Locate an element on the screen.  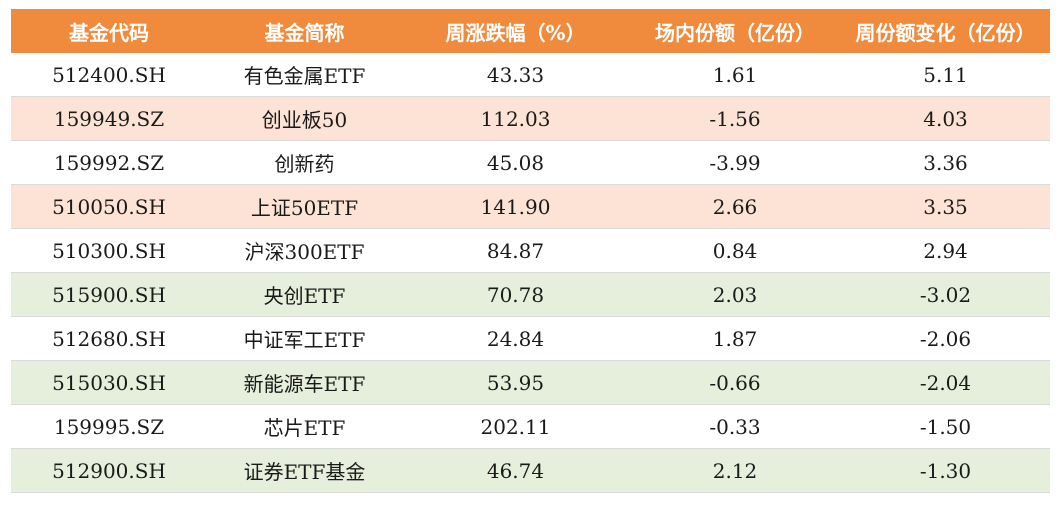
table-row: 515030.SH 新能源车ETF 53.95 -0.66 -2.04 is located at coordinates (530, 383).